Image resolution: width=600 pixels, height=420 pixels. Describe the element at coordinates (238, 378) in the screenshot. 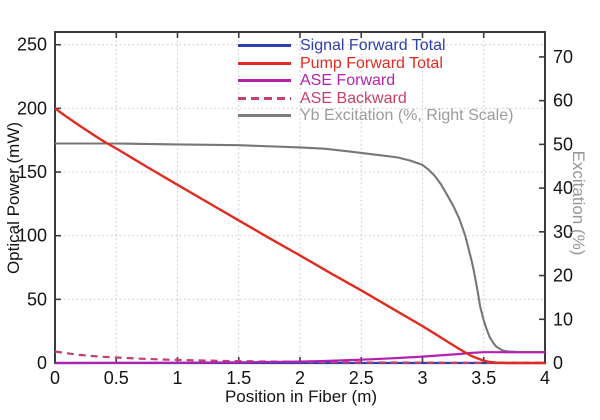

I see `x-tick-label: 1.5` at that location.